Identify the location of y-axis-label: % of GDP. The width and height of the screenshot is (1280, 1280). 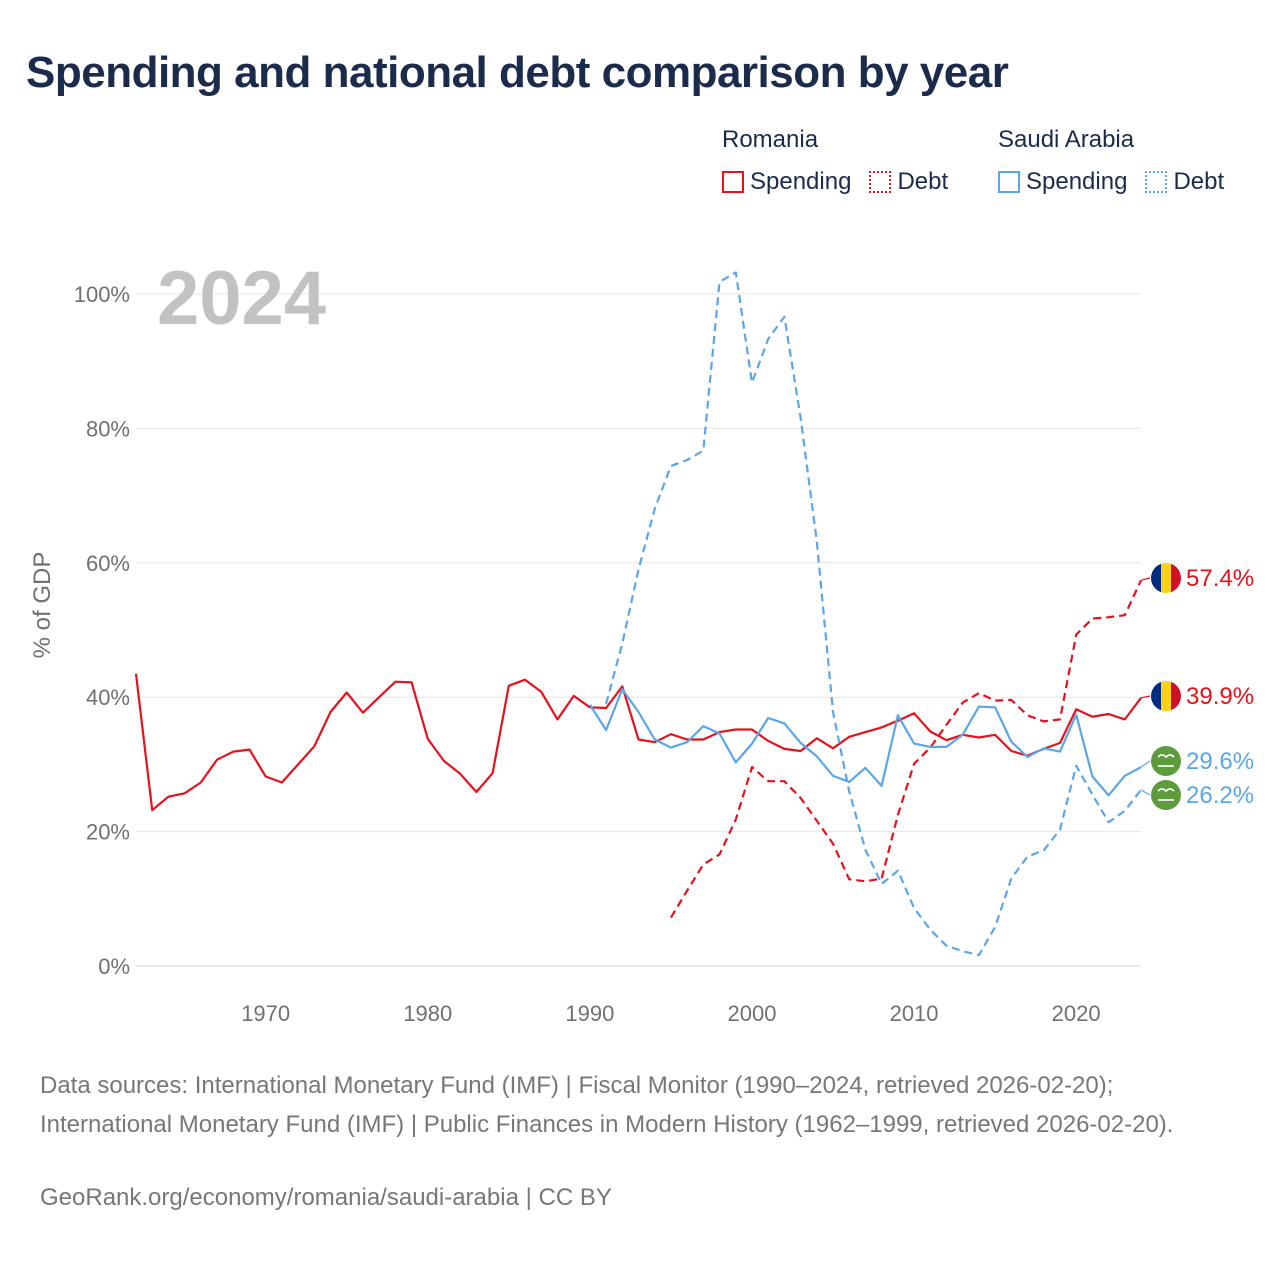
(42, 605).